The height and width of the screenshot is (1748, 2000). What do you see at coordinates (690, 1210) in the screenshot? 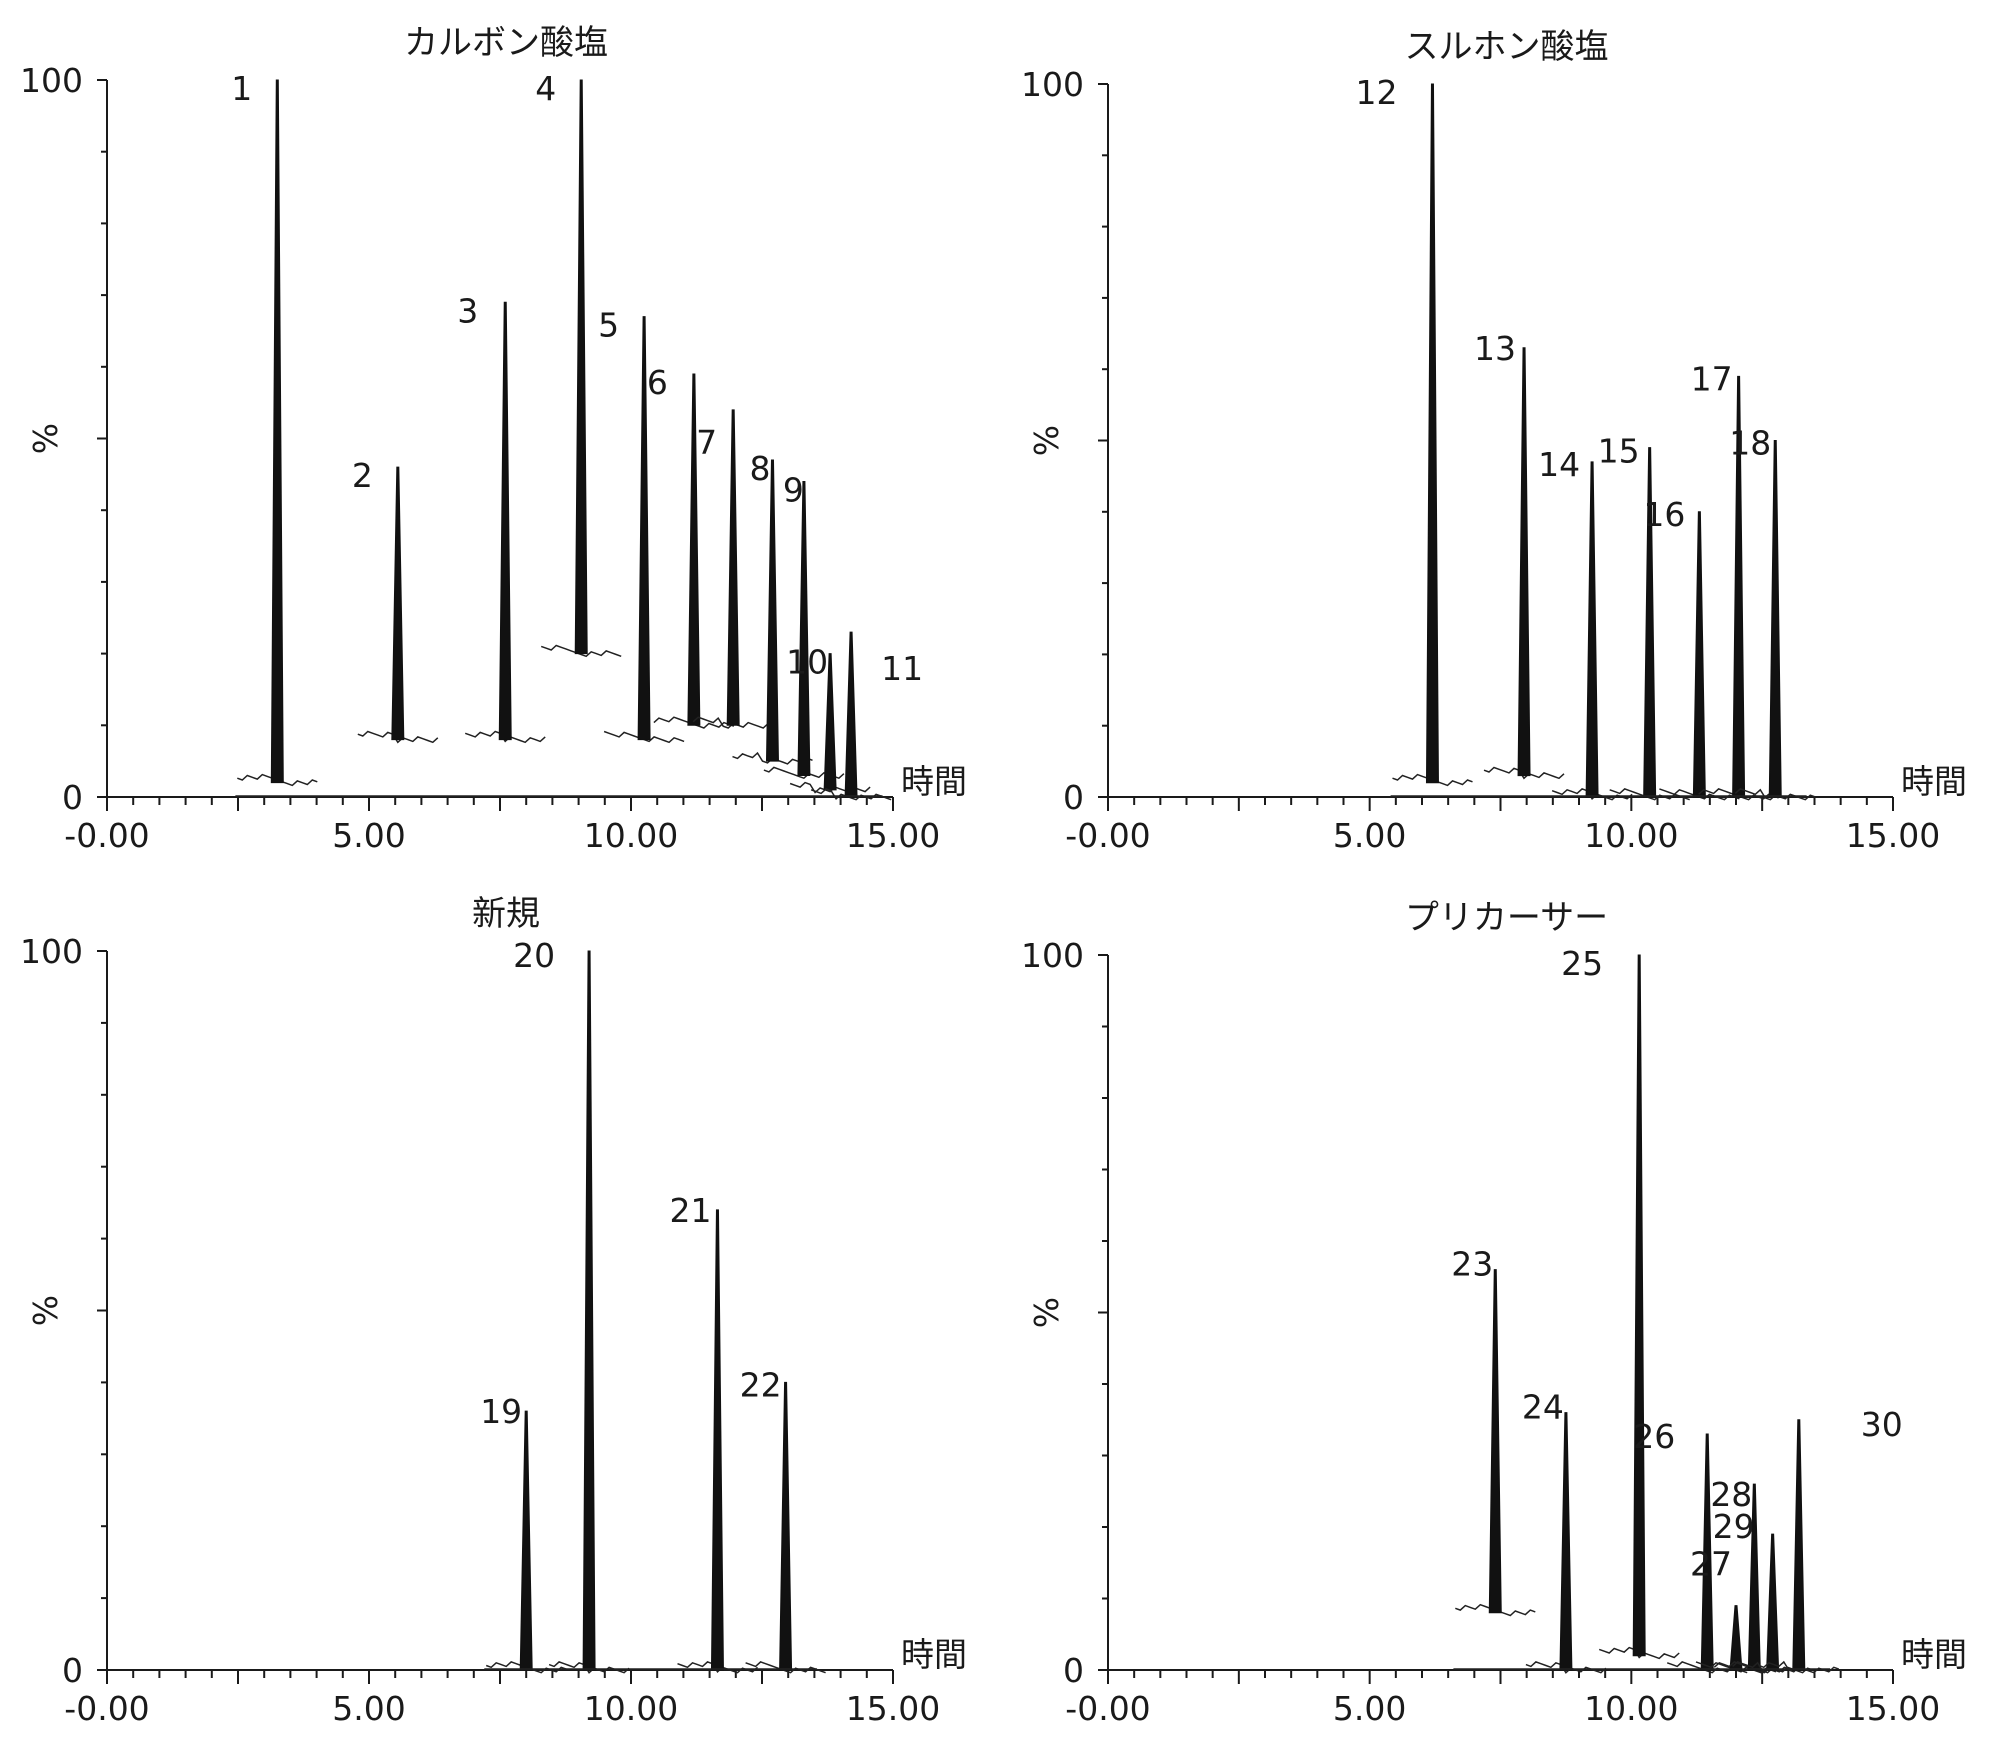
I see `peak-label-21: 21` at bounding box center [690, 1210].